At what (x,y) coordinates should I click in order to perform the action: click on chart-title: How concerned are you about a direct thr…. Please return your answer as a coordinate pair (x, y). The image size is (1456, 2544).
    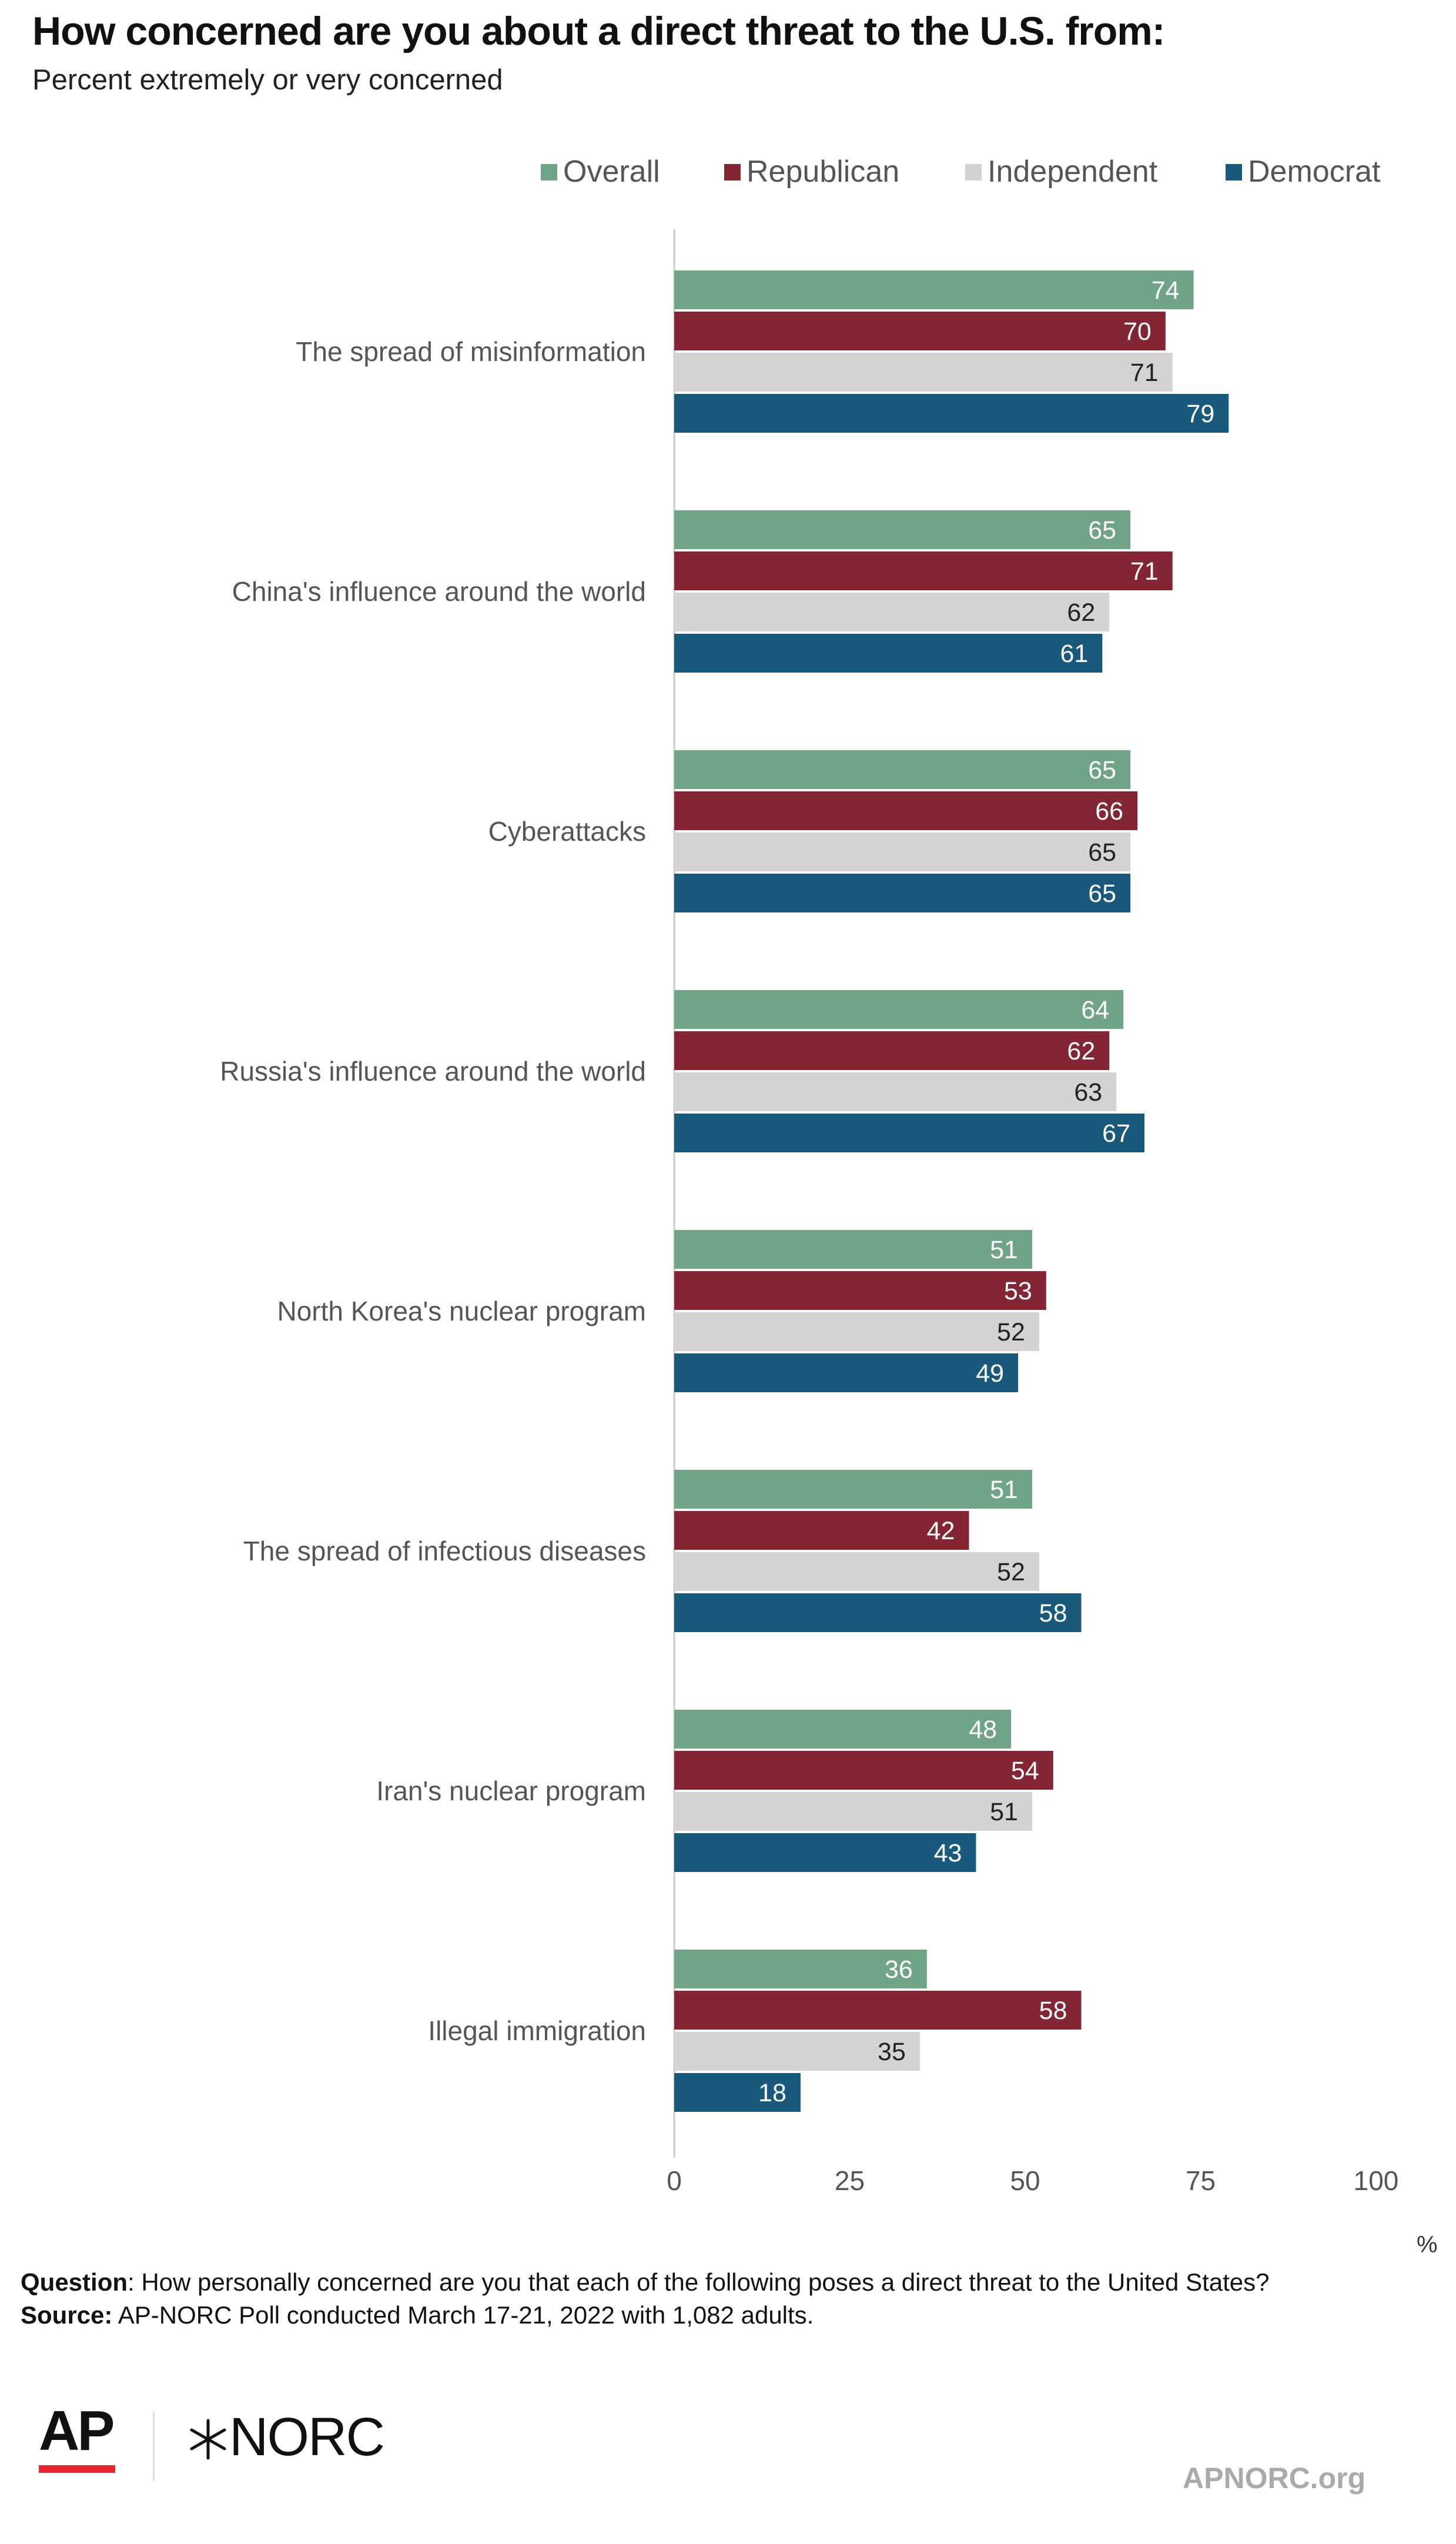
    Looking at the image, I should click on (598, 32).